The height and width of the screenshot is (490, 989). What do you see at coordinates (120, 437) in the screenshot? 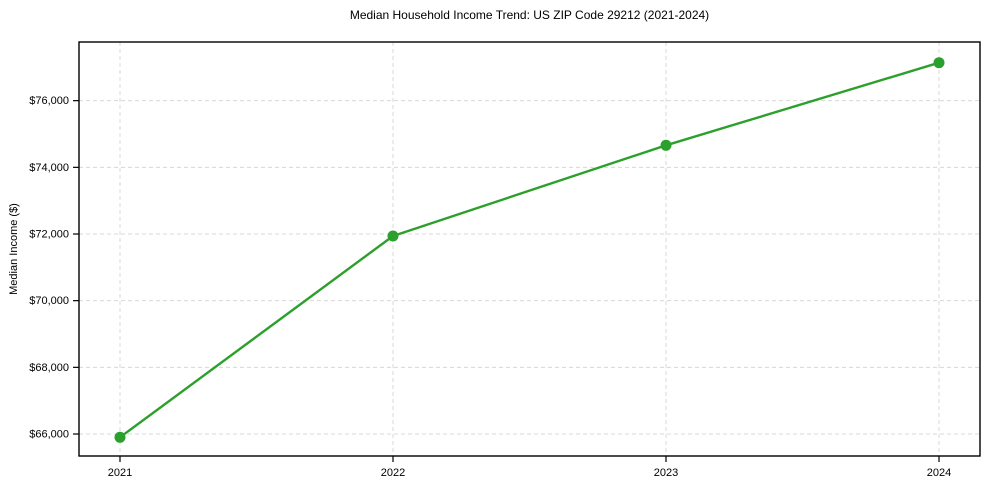
I see `data-point-2021` at bounding box center [120, 437].